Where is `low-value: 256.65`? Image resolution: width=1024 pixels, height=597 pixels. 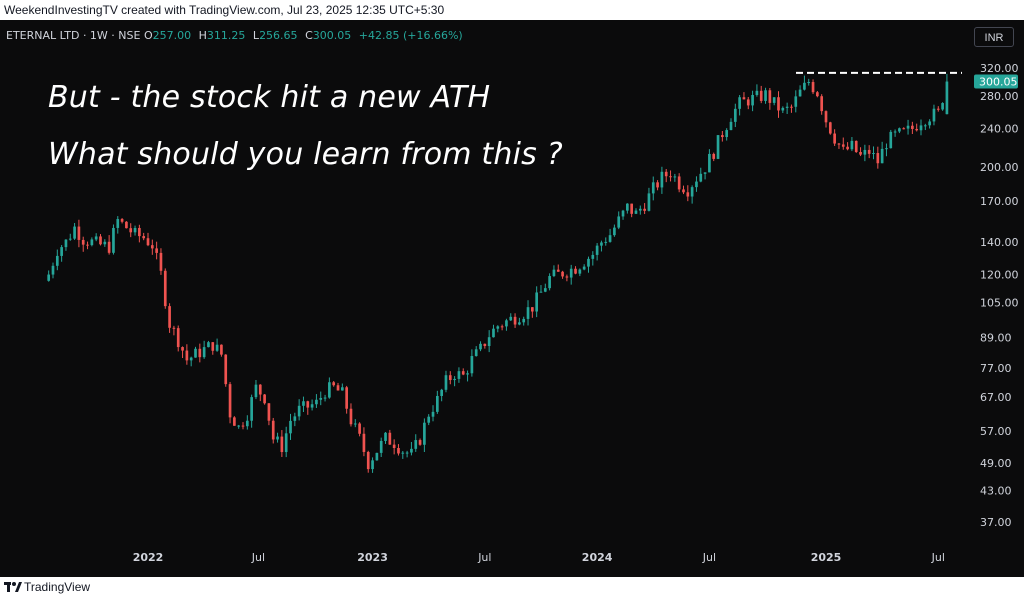 low-value: 256.65 is located at coordinates (278, 35).